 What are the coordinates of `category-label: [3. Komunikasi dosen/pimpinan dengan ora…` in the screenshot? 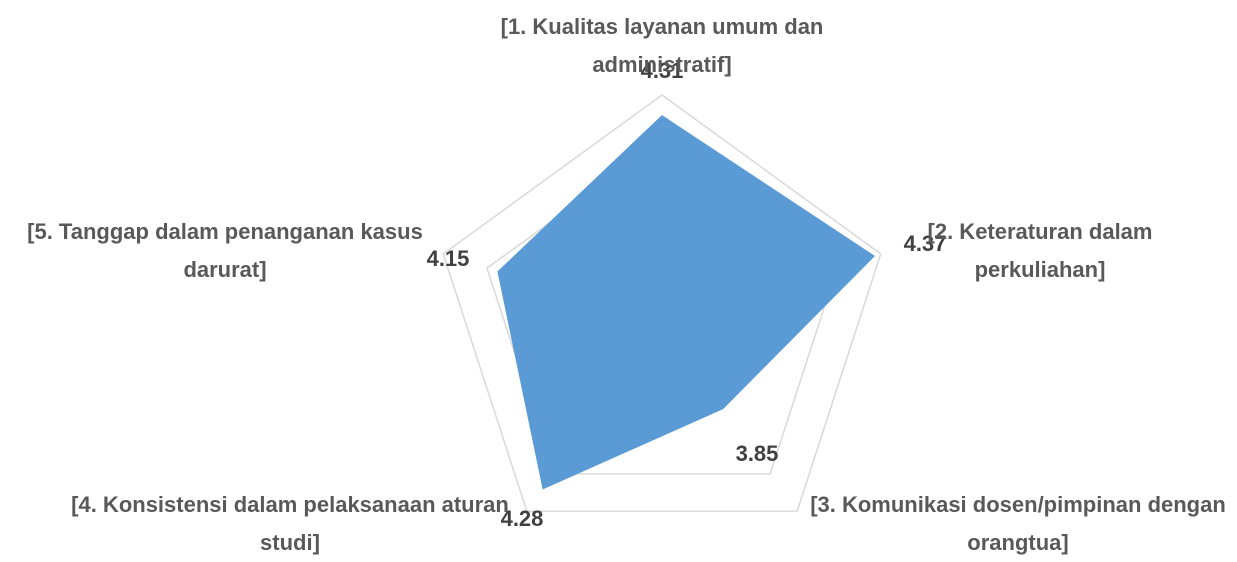 It's located at (1018, 523).